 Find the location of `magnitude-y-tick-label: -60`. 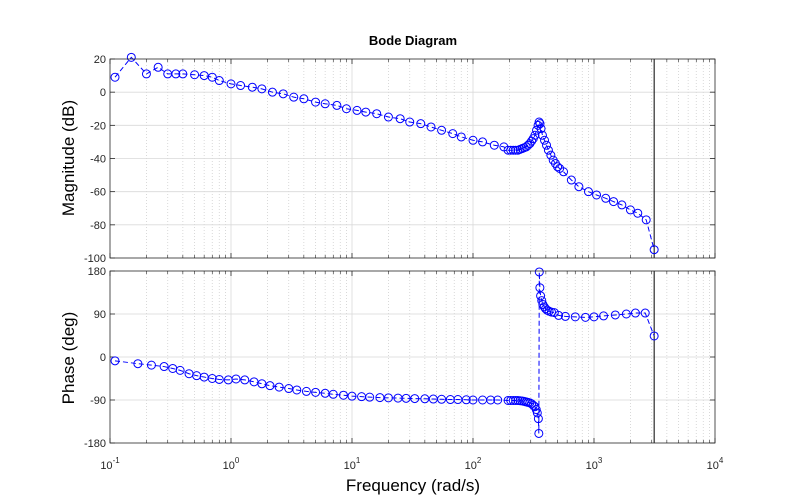

magnitude-y-tick-label: -60 is located at coordinates (98, 193).